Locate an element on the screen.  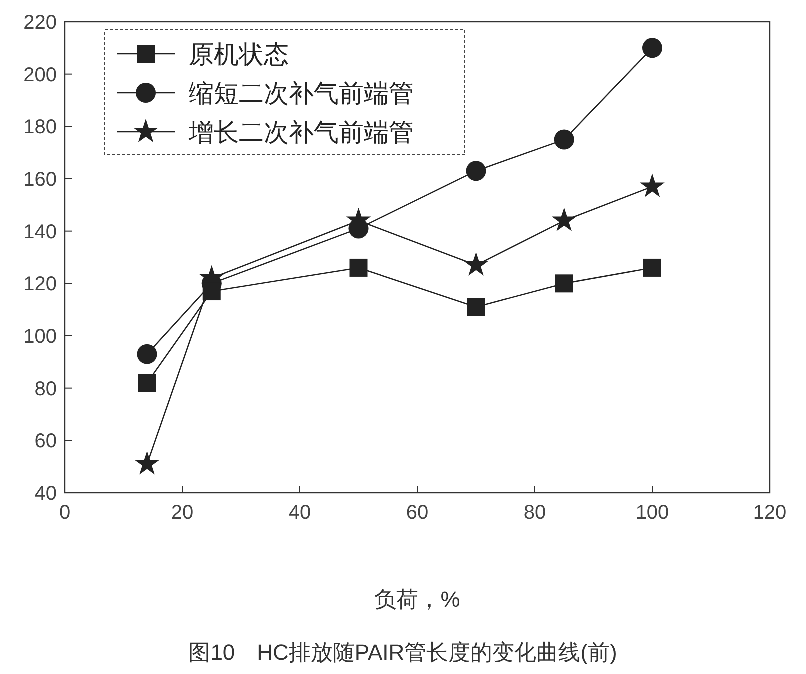
y-tick-label: 180 is located at coordinates (40, 127).